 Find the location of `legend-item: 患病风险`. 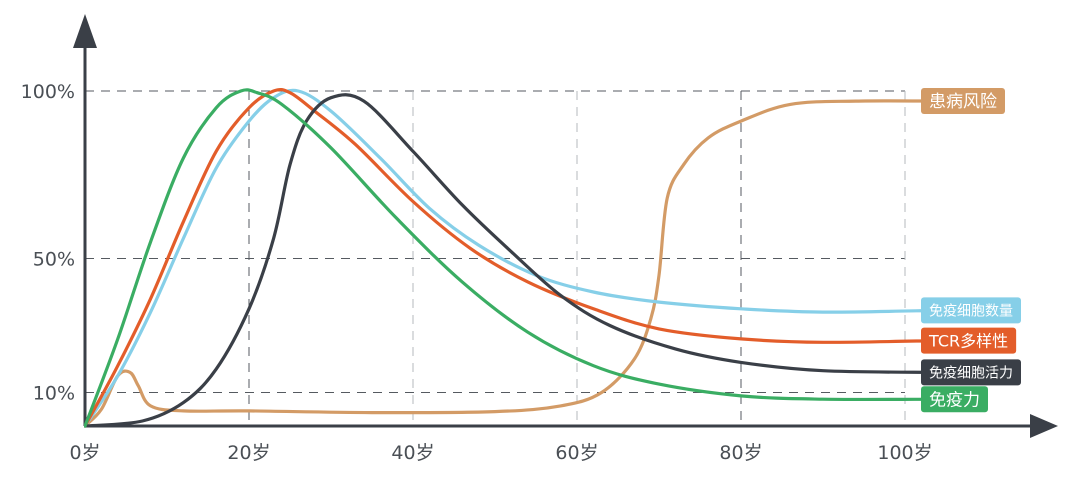

legend-item: 患病风险 is located at coordinates (963, 101).